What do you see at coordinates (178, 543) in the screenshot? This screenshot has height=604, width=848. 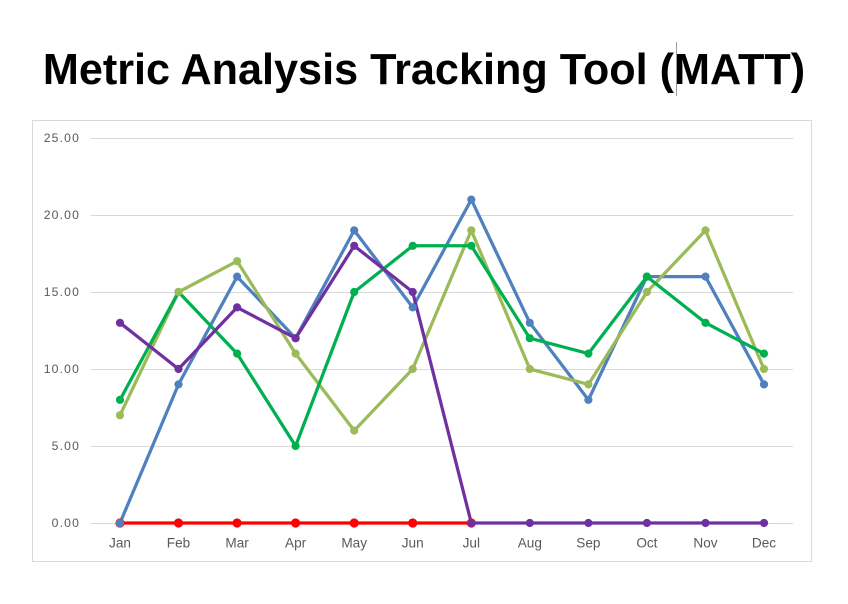 I see `svg-text: Feb` at bounding box center [178, 543].